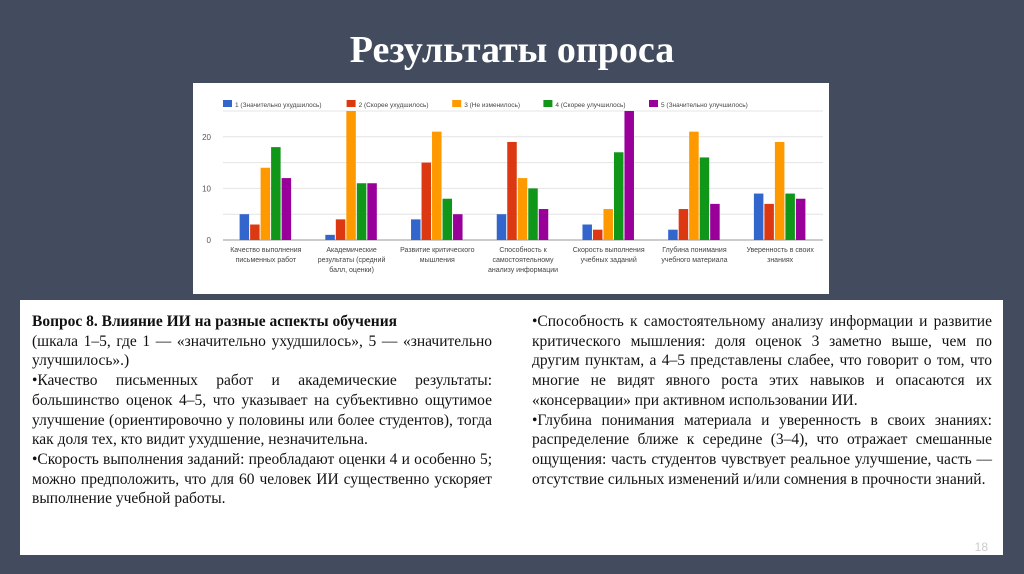  What do you see at coordinates (590, 105) in the screenshot?
I see `legend-label: 4 (Скорее улучшилось)` at bounding box center [590, 105].